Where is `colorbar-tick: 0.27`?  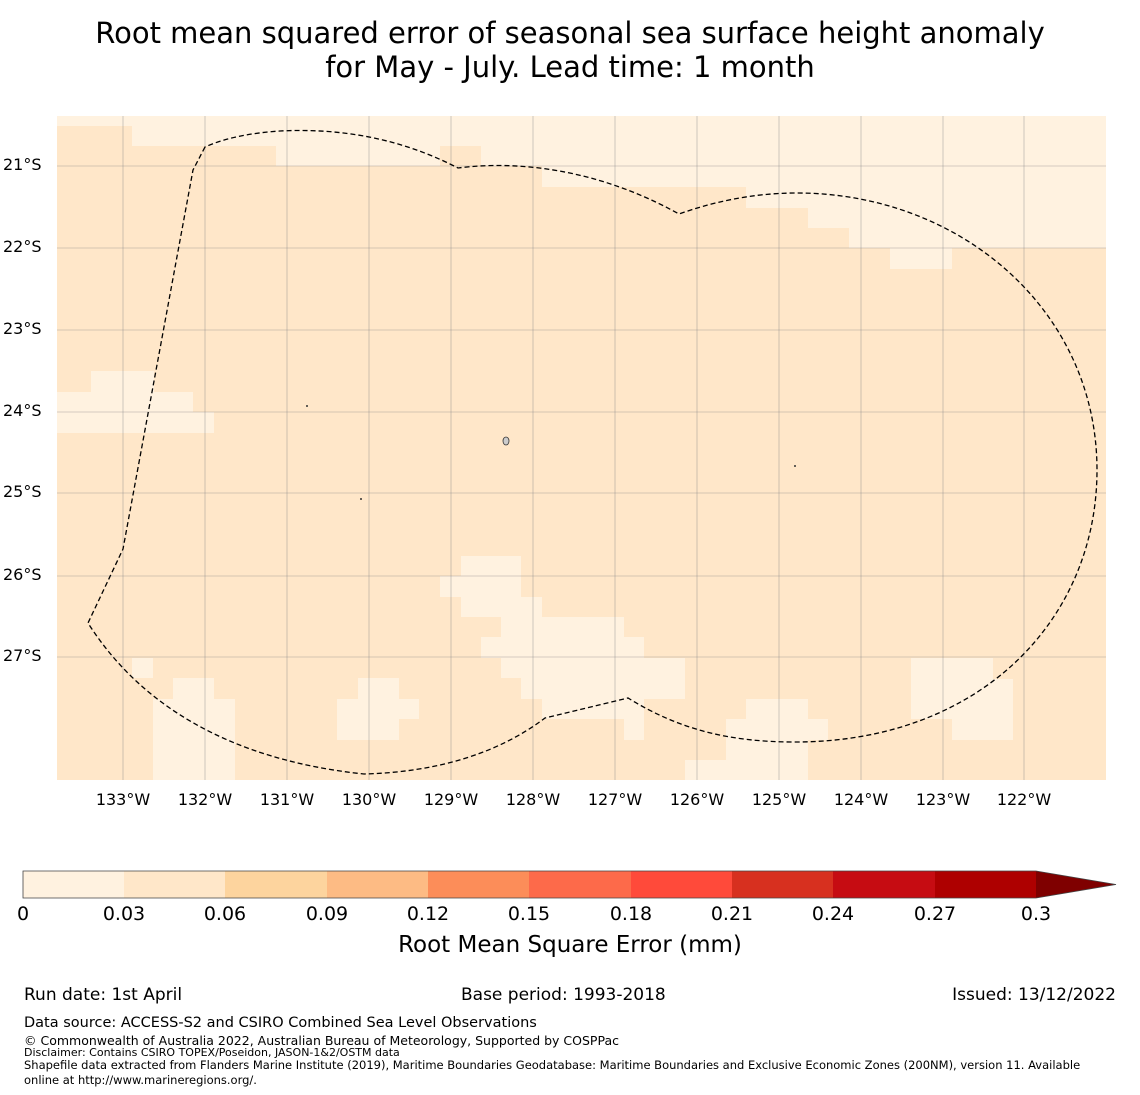
colorbar-tick: 0.27 is located at coordinates (935, 914).